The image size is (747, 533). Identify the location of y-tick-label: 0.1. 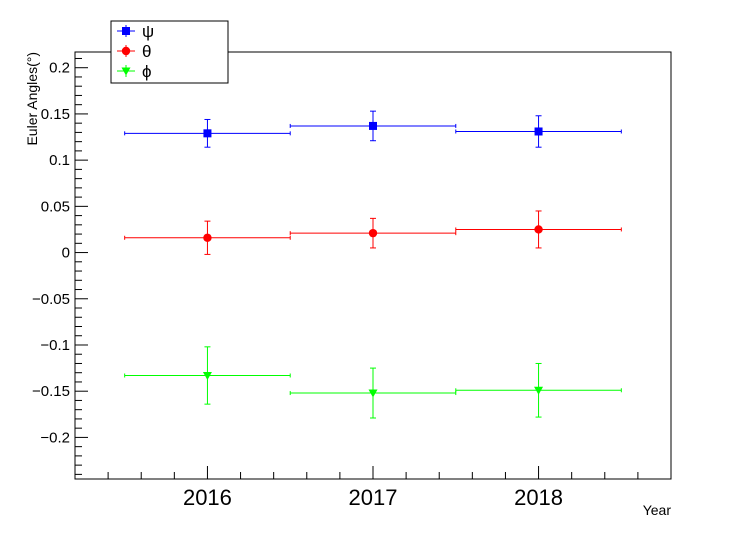
(59, 160).